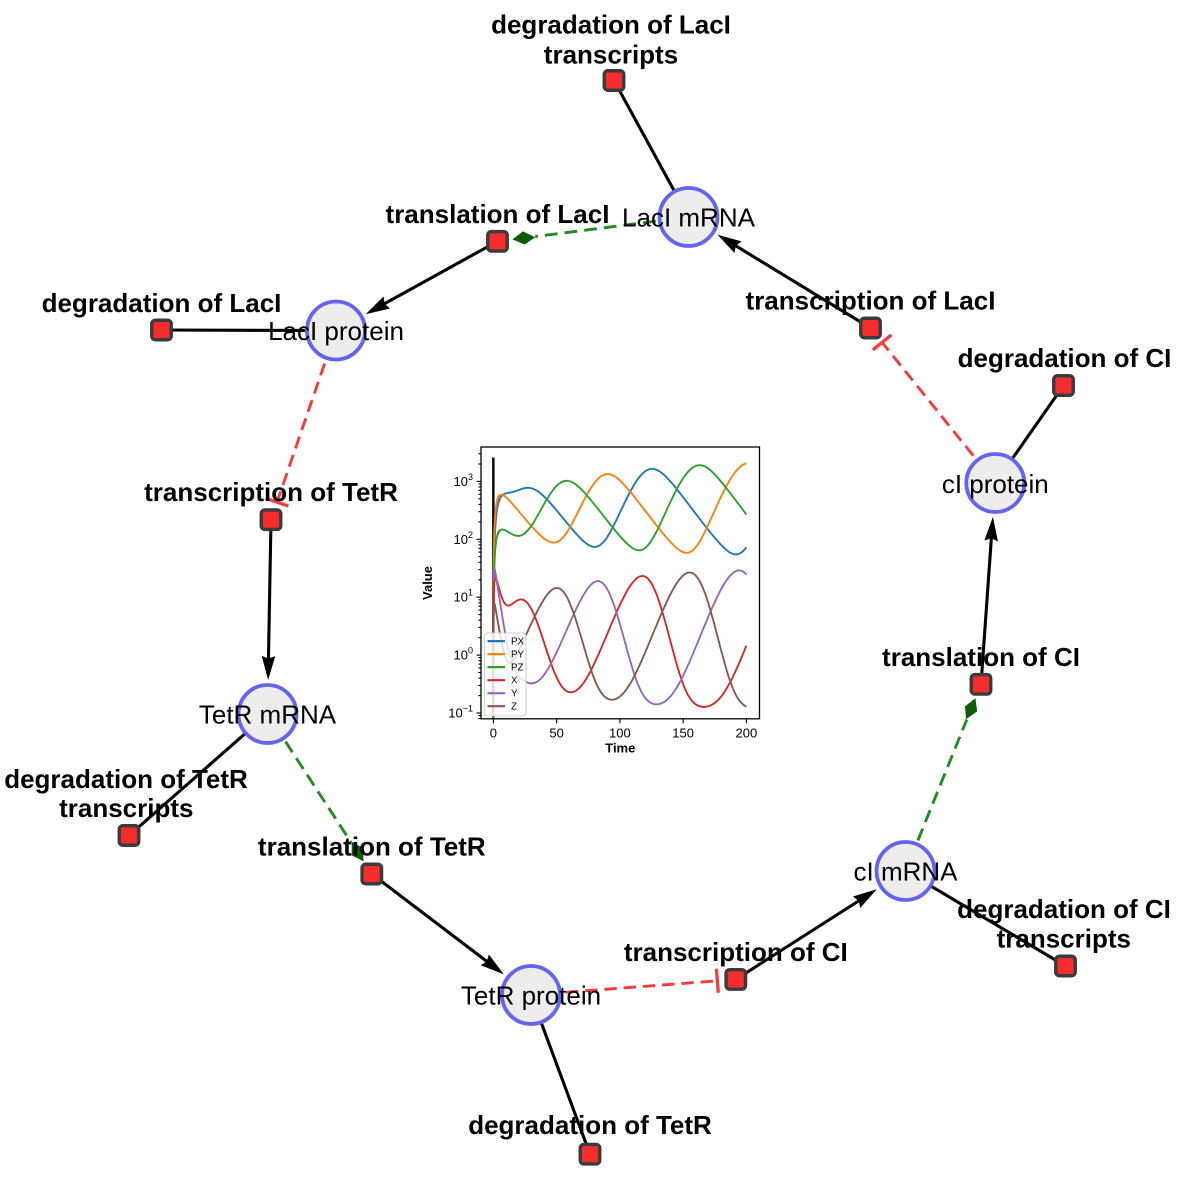 This screenshot has width=1189, height=1200. I want to click on svg-text: Z, so click(514, 707).